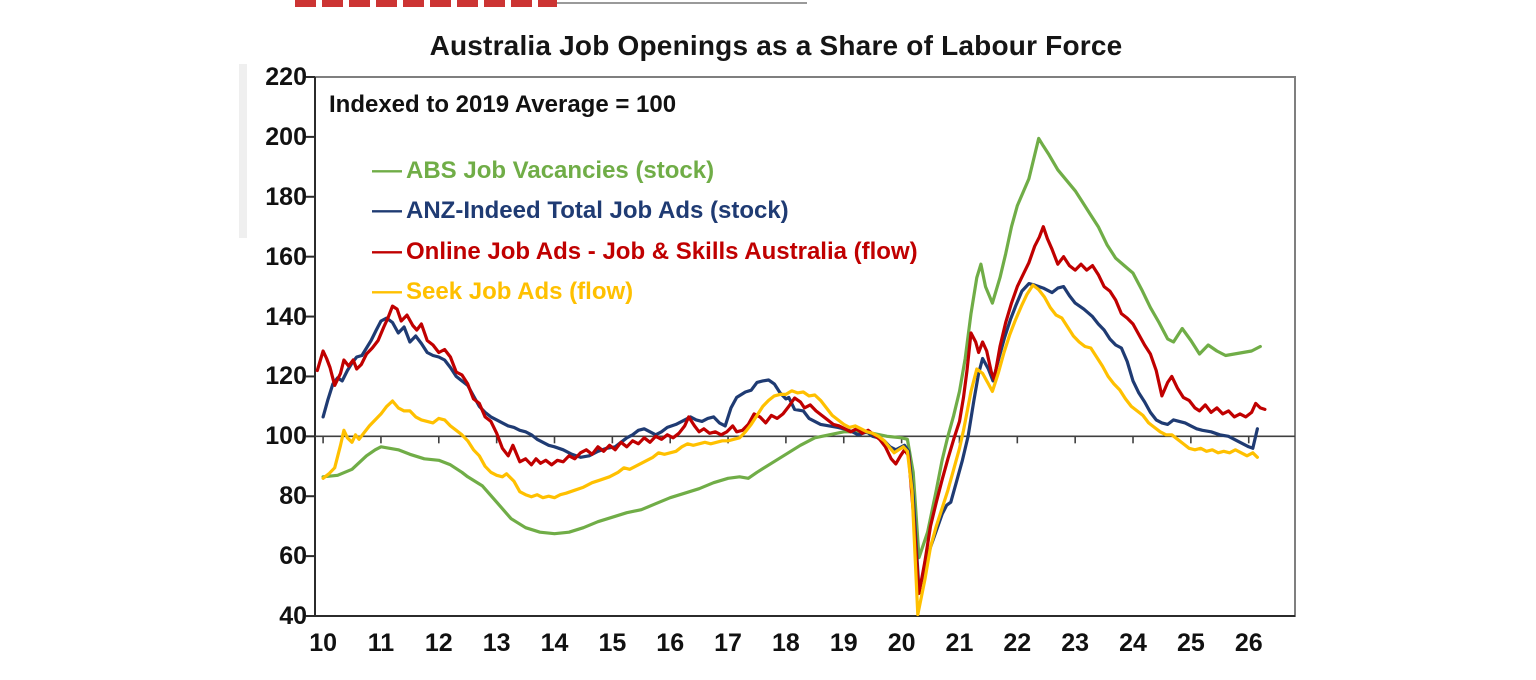 This screenshot has height=680, width=1536. What do you see at coordinates (520, 291) in the screenshot?
I see `legend-label-seek-job-ads: Seek Job Ads (flow)` at bounding box center [520, 291].